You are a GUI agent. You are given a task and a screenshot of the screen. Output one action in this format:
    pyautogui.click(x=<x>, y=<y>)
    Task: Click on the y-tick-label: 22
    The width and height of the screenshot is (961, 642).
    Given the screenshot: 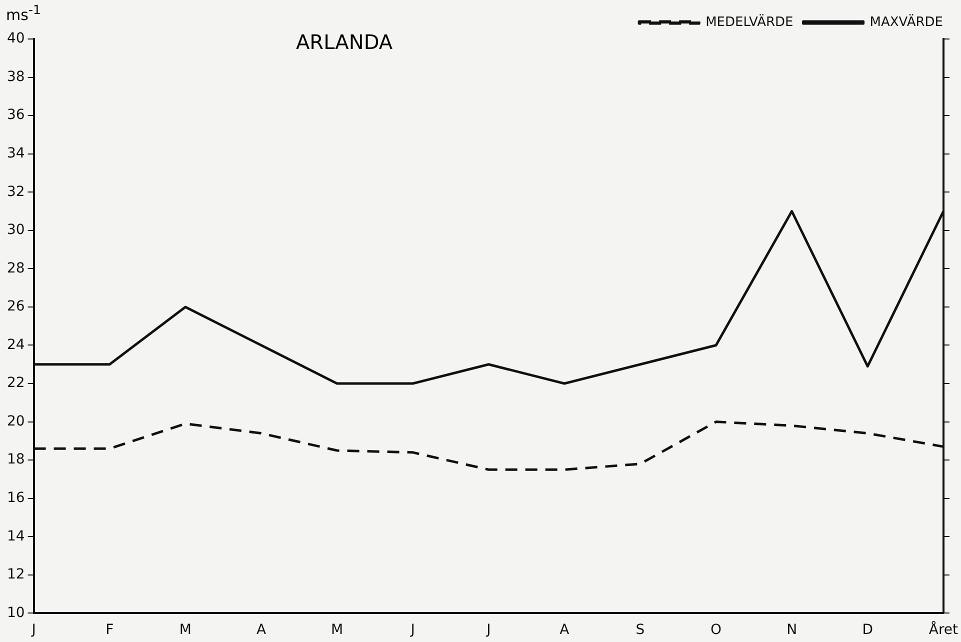 What is the action you would take?
    pyautogui.click(x=15, y=383)
    